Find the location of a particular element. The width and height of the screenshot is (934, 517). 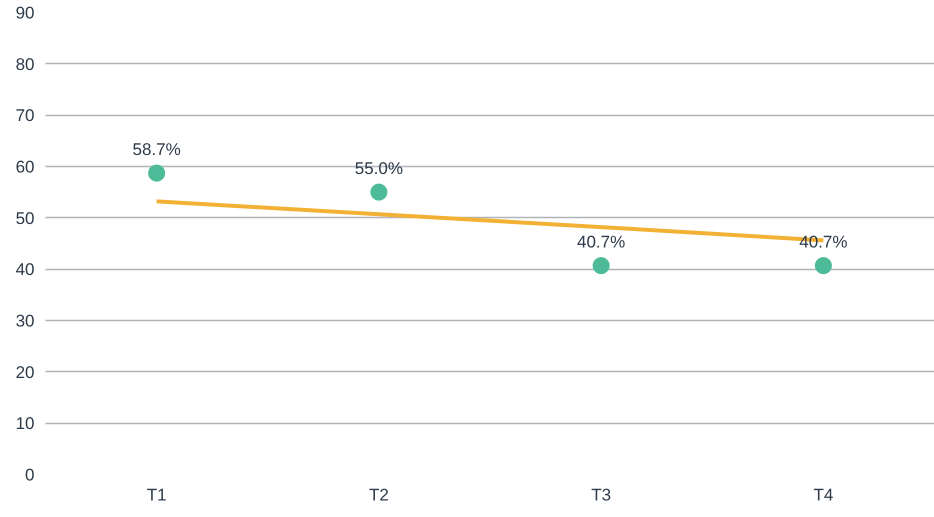

y-tick-label: 0 is located at coordinates (30, 475).